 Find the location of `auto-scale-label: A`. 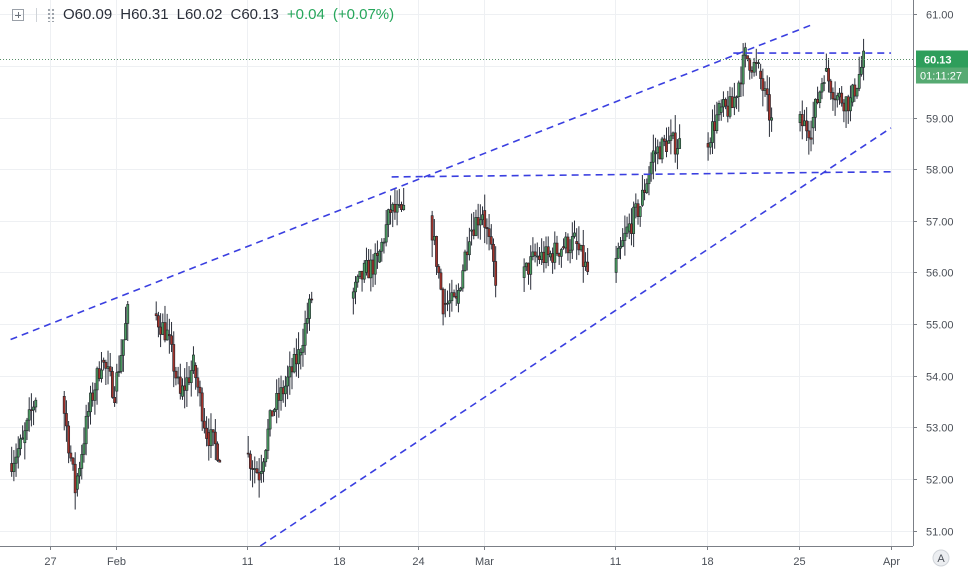

auto-scale-label: A is located at coordinates (941, 559).